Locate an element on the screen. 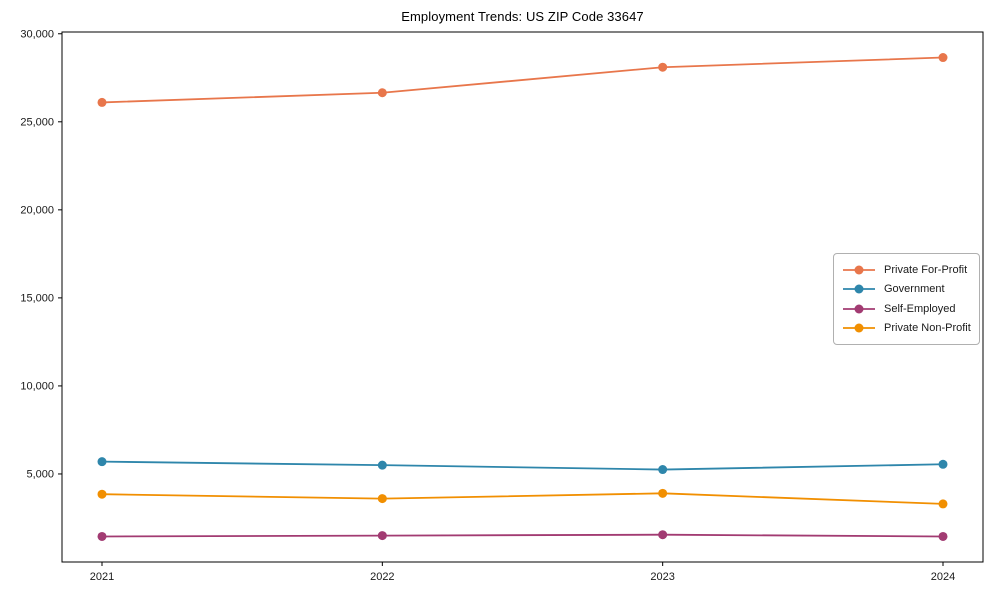 Image resolution: width=1000 pixels, height=600 pixels. legend-item-government: Government is located at coordinates (906, 290).